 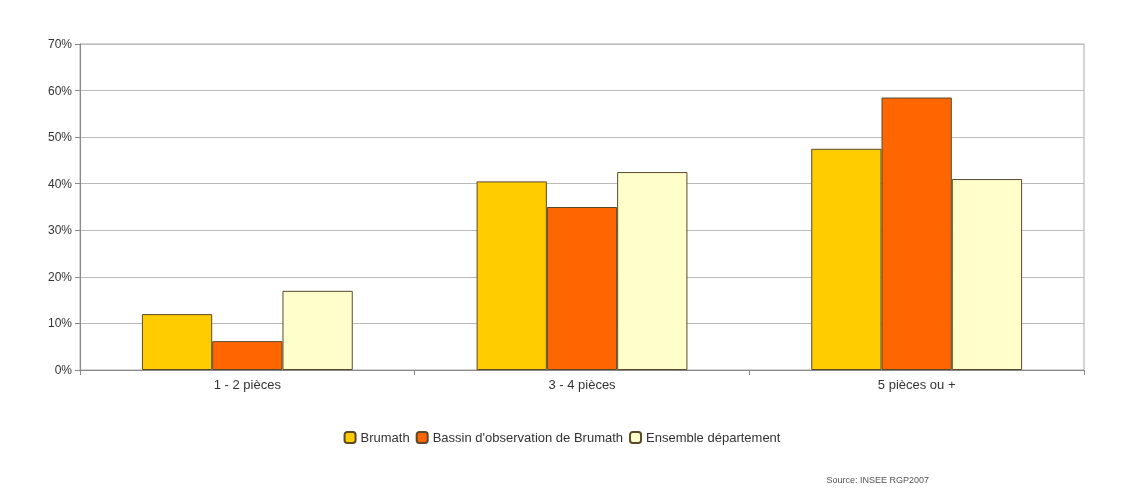 What do you see at coordinates (247, 384) in the screenshot?
I see `x-tick-label: 1 - 2 pièces` at bounding box center [247, 384].